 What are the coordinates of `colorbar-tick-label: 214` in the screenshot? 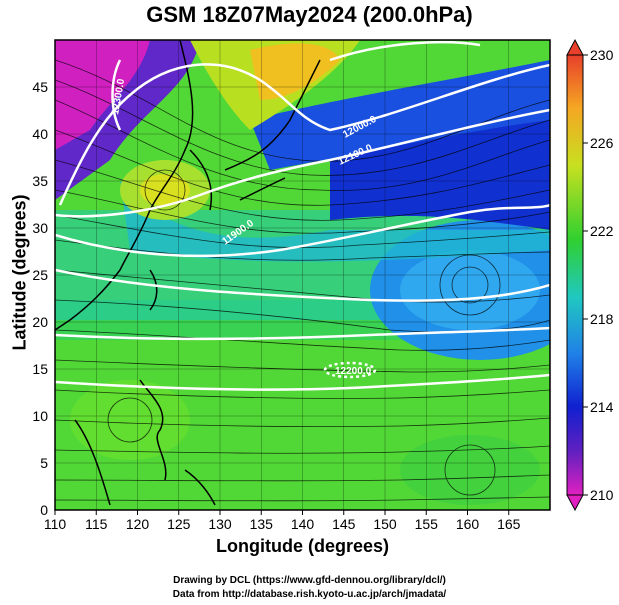 It's located at (602, 407).